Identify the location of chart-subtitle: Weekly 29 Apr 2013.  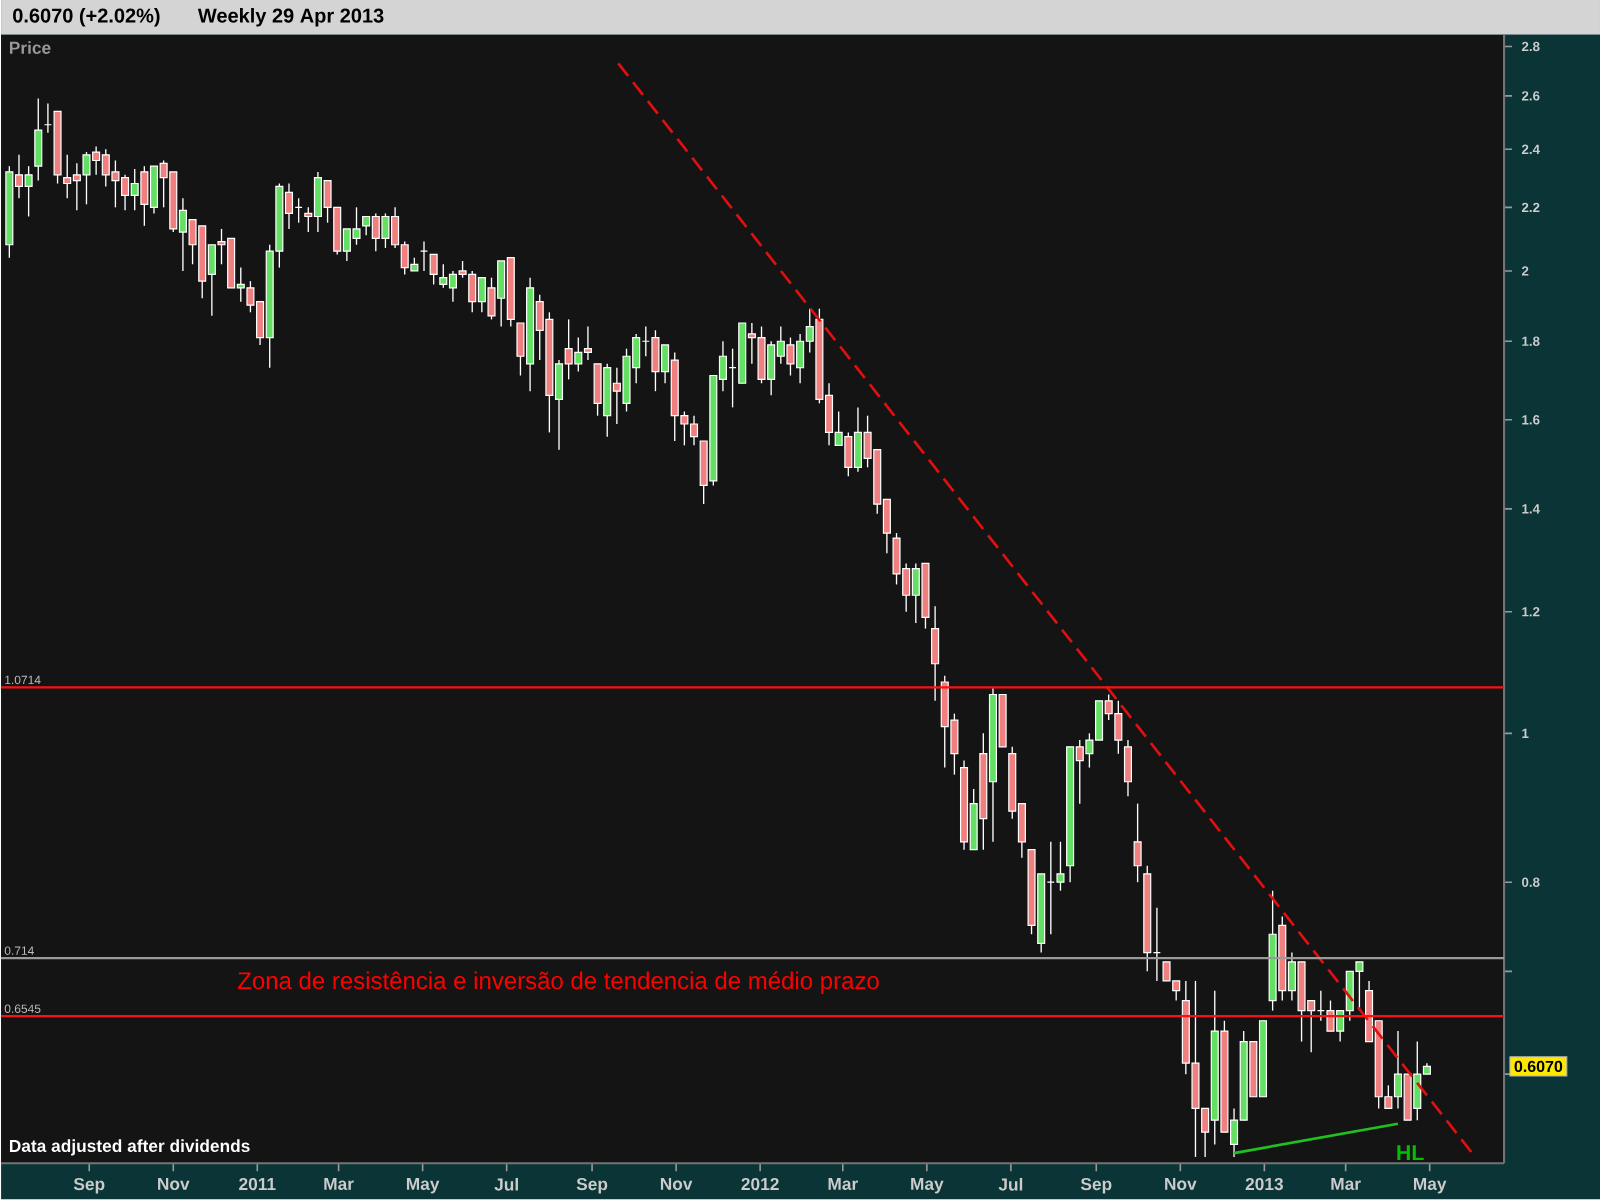
(290, 17).